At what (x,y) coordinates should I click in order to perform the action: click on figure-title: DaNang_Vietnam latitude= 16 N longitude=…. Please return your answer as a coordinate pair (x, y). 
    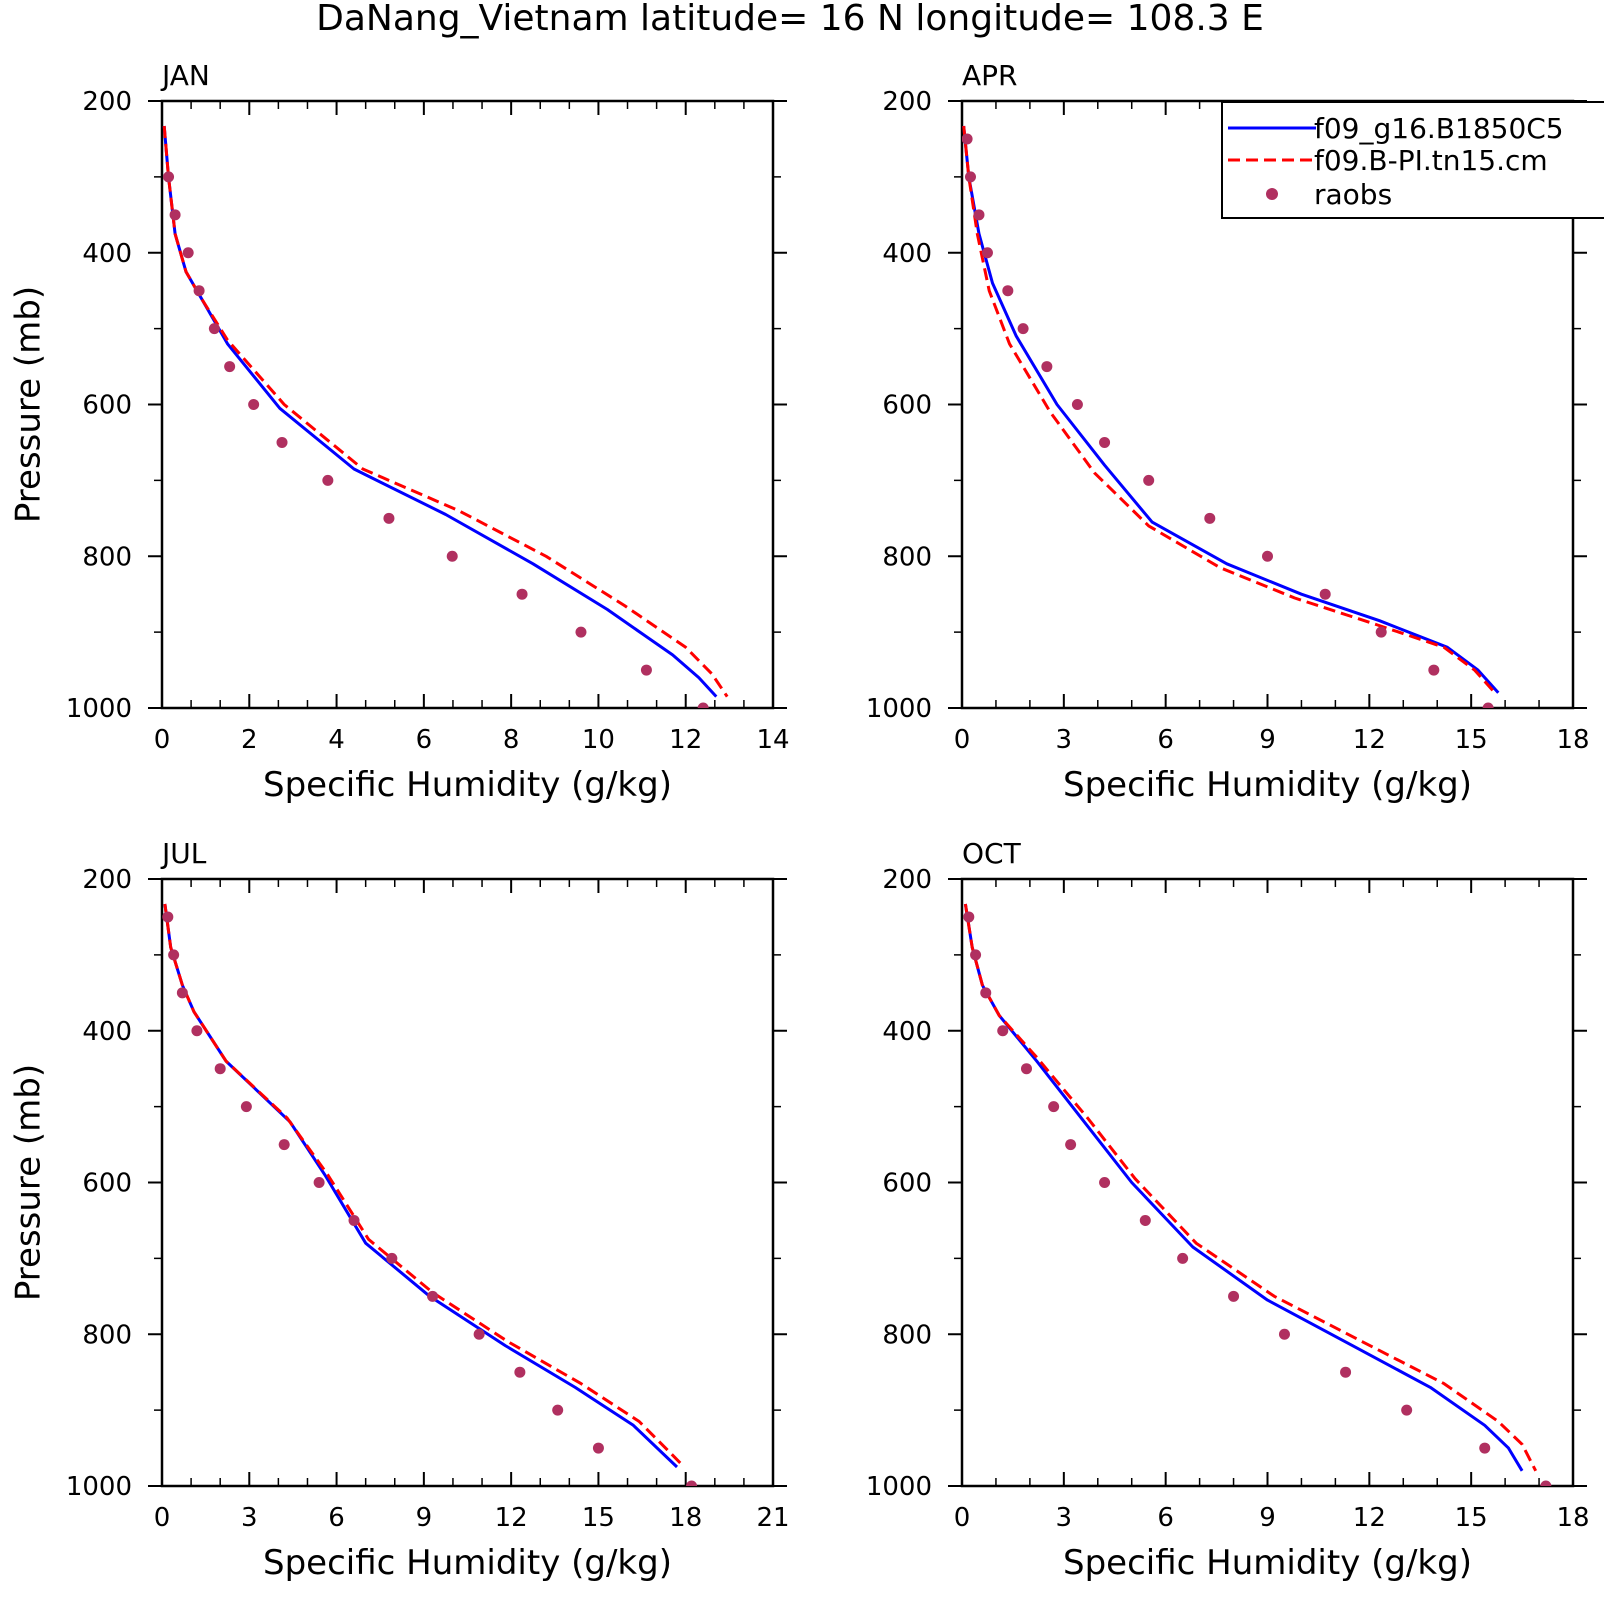
    Looking at the image, I should click on (790, 19).